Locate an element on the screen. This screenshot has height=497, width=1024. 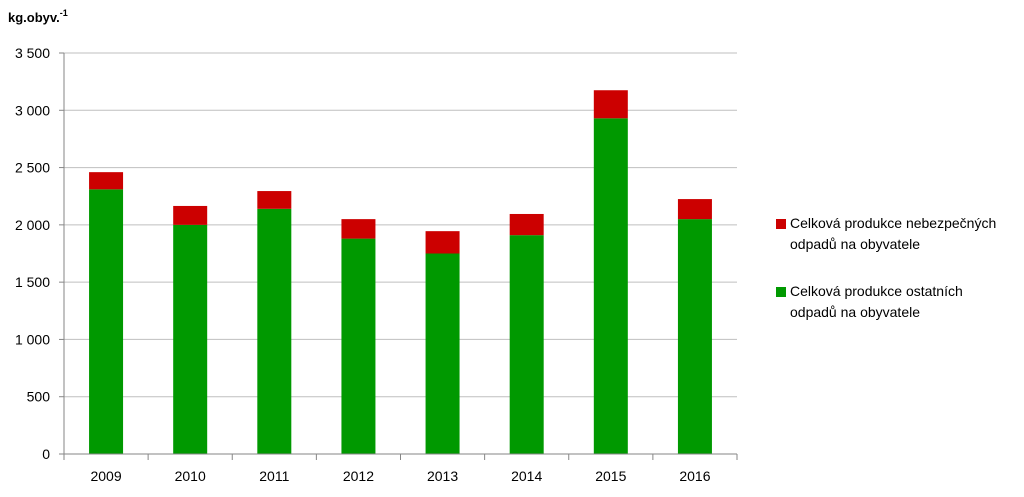
y-tick-label: 3 500 is located at coordinates (32, 53).